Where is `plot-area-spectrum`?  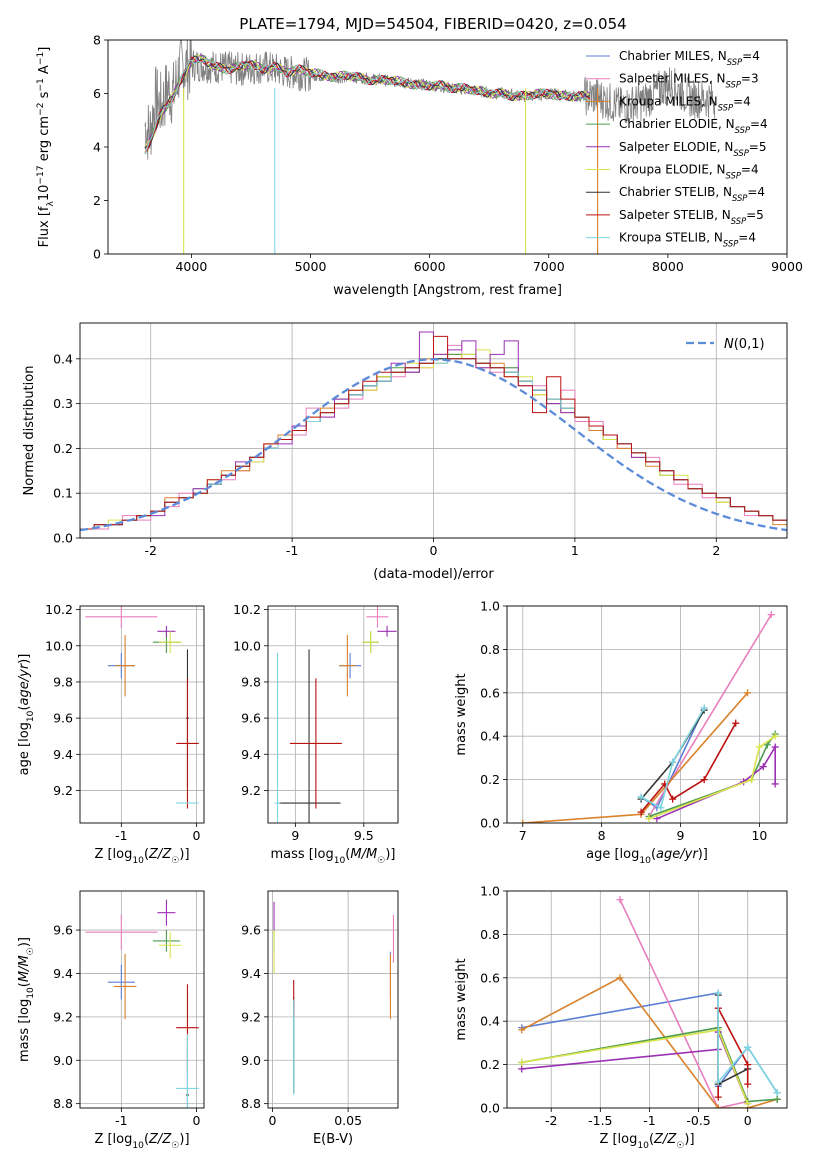 plot-area-spectrum is located at coordinates (430, 147).